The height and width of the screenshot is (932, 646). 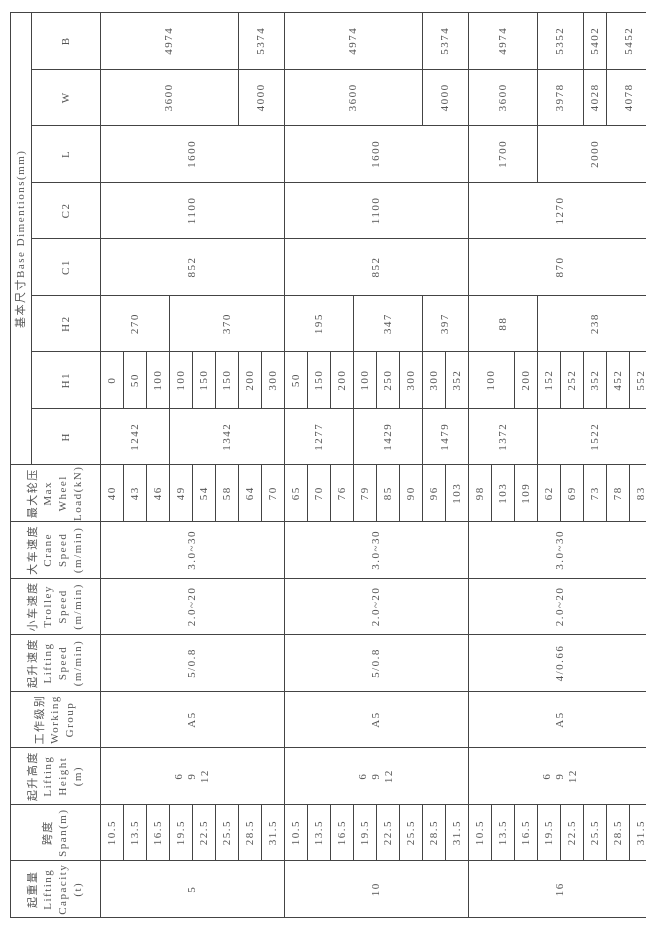 What do you see at coordinates (192, 889) in the screenshot?
I see `cell-capacity: 5` at bounding box center [192, 889].